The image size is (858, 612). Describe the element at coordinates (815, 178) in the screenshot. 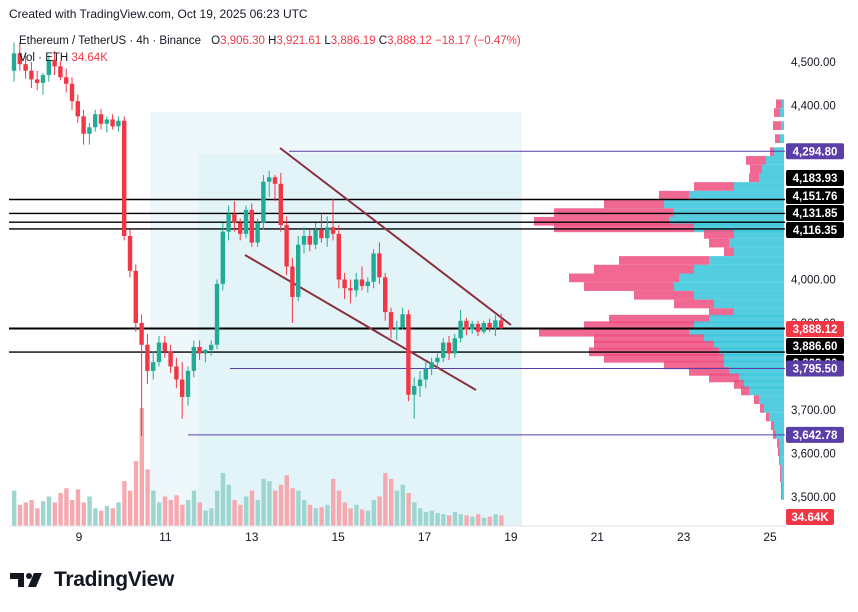

I see `price-badge: 4,183.93` at that location.